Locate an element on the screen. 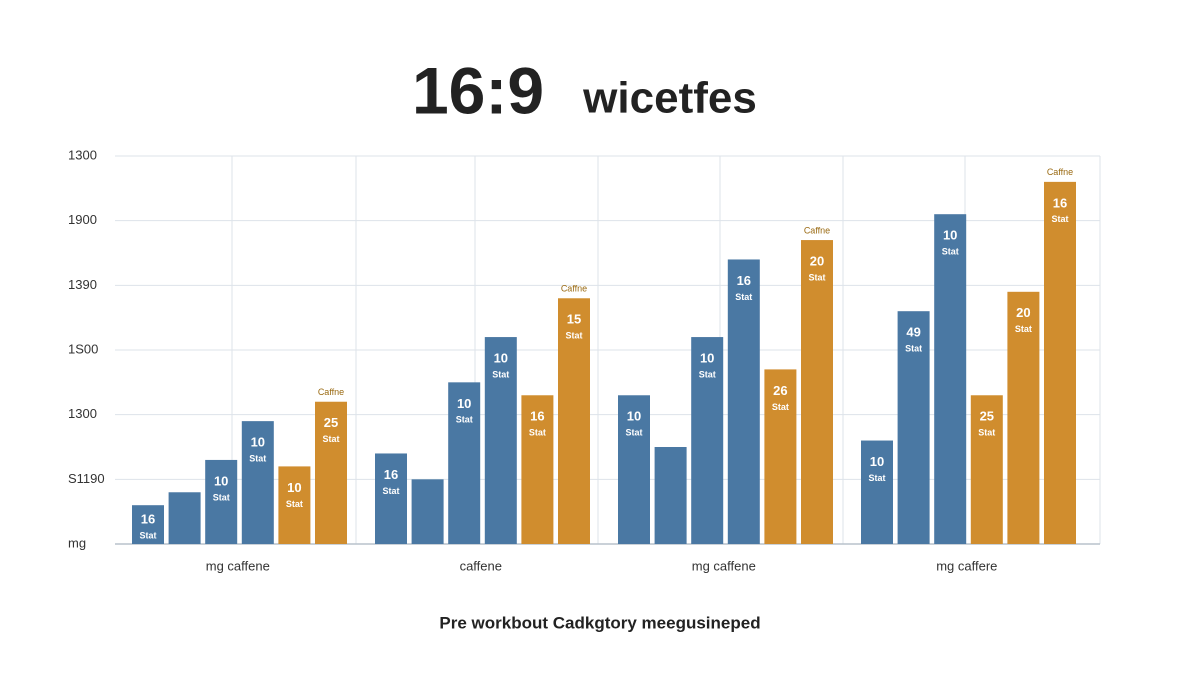 Image resolution: width=1200 pixels, height=675 pixels. bar-tag: 49 is located at coordinates (913, 332).